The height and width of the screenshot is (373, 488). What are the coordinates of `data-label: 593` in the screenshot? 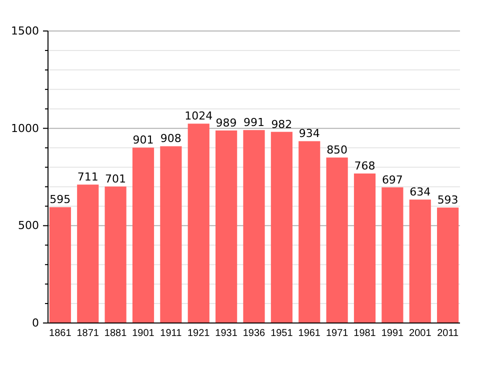 It's located at (447, 200).